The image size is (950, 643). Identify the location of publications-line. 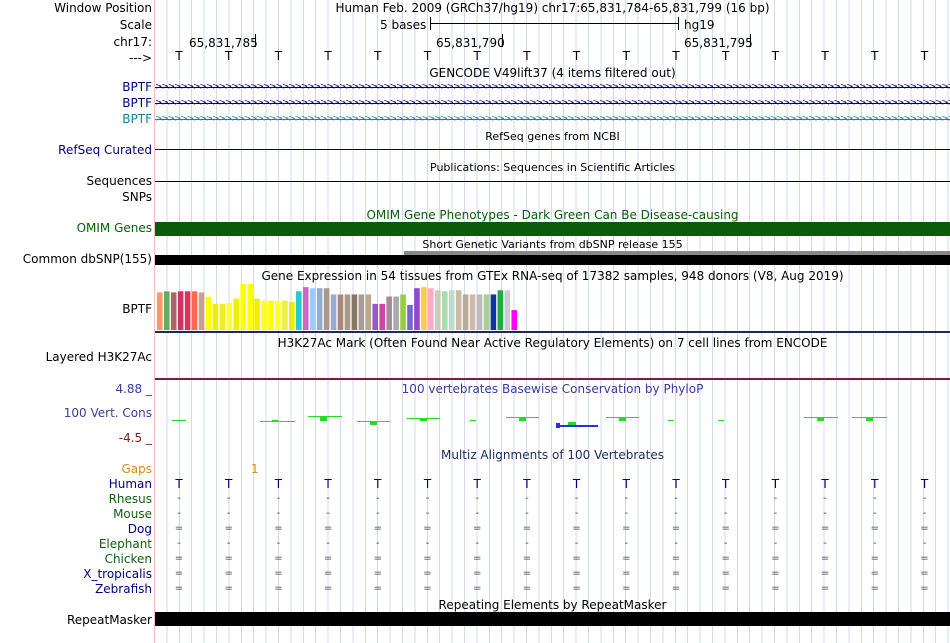
(552, 181).